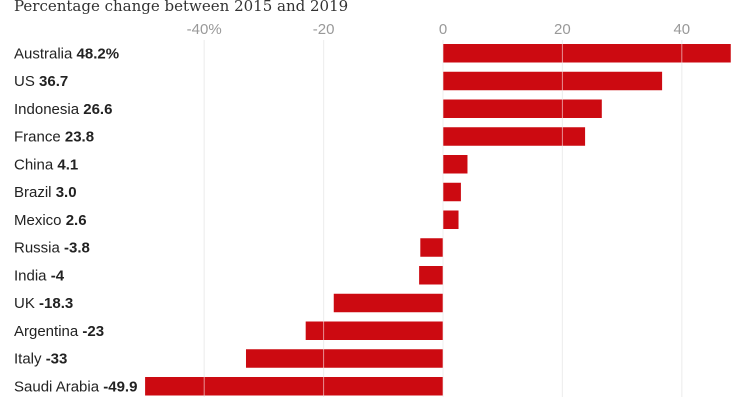 Image resolution: width=740 pixels, height=400 pixels. I want to click on category-name: Russia, so click(39, 248).